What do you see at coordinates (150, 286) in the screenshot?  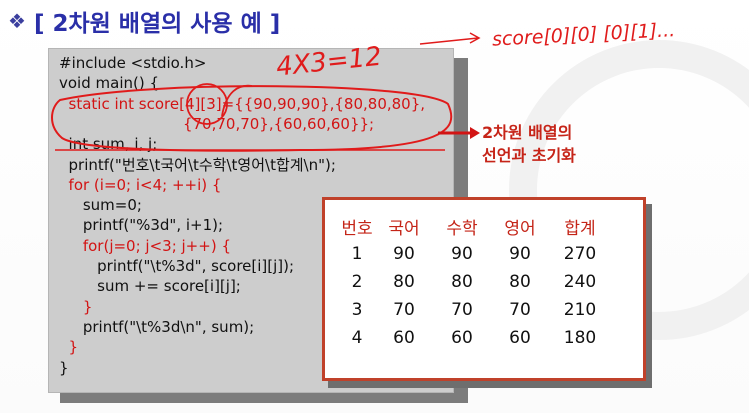 I see `code-line: sum += score[i][j];` at bounding box center [150, 286].